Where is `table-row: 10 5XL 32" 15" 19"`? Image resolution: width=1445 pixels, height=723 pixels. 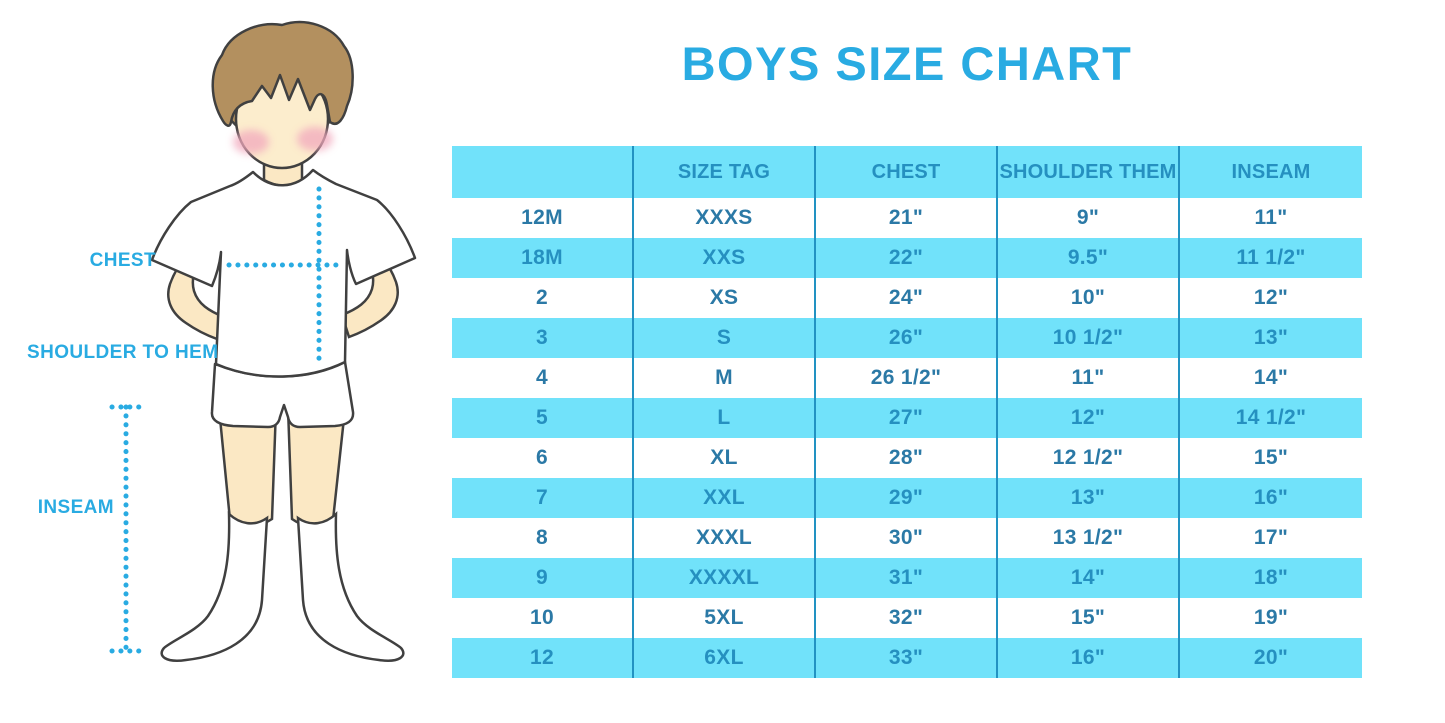
table-row: 10 5XL 32" 15" 19" is located at coordinates (907, 618).